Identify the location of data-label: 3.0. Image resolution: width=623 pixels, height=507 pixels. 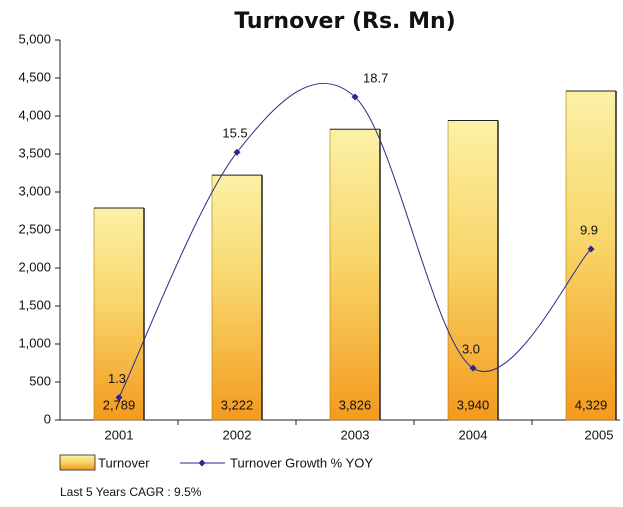
(471, 349).